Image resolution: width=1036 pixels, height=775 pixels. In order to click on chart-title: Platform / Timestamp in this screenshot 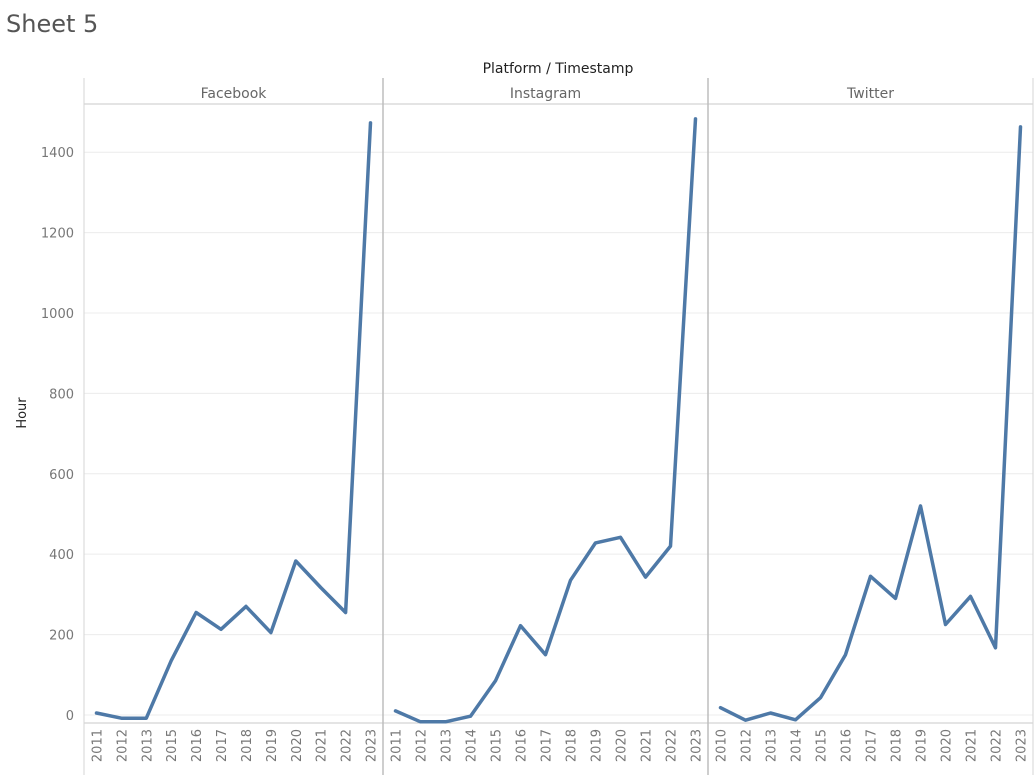, I will do `click(558, 69)`.